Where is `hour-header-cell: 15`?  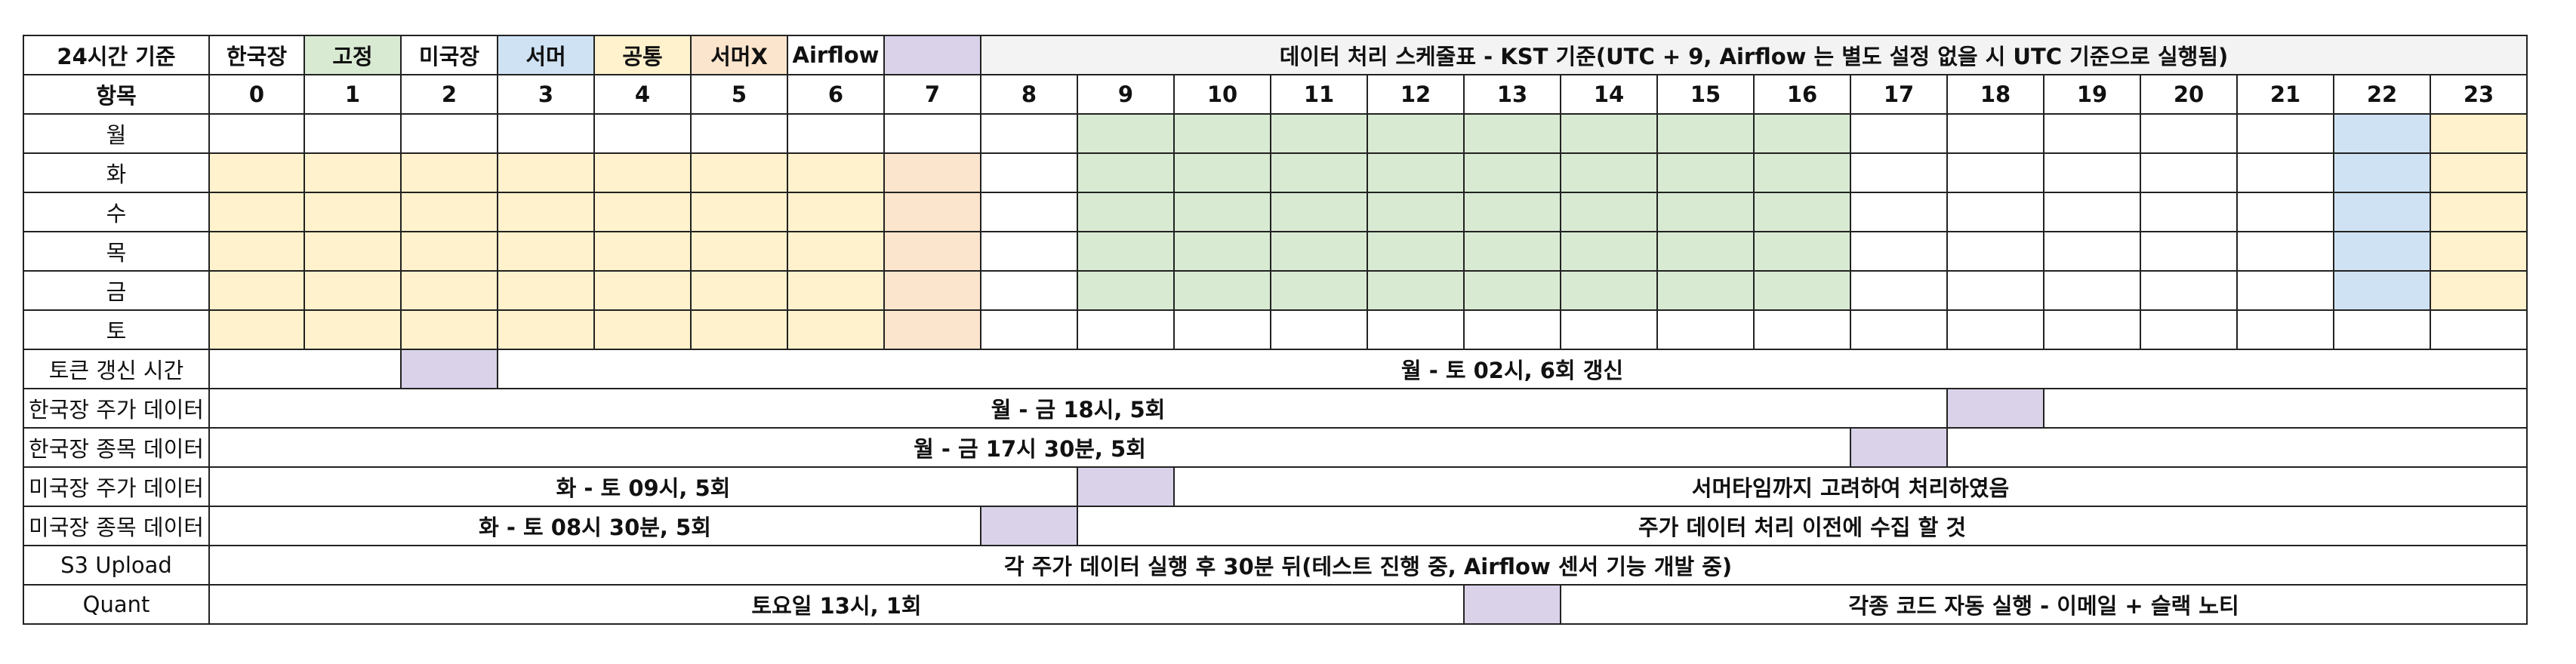
hour-header-cell: 15 is located at coordinates (1705, 94).